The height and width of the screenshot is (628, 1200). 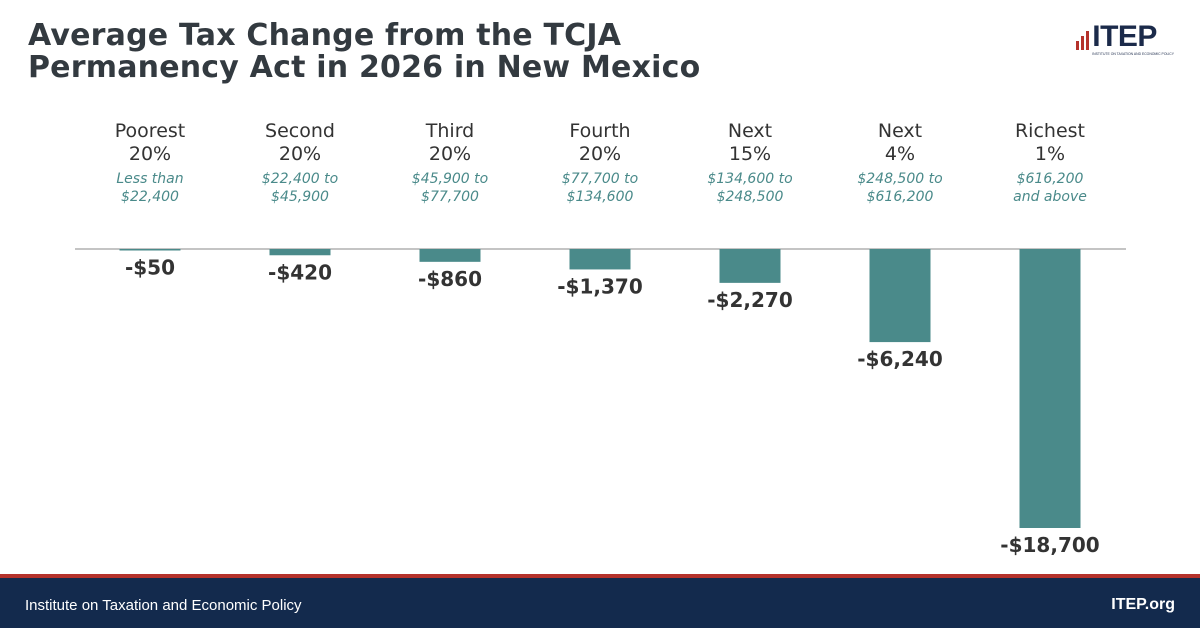 What do you see at coordinates (1049, 545) in the screenshot?
I see `value-label-7: -$18,700` at bounding box center [1049, 545].